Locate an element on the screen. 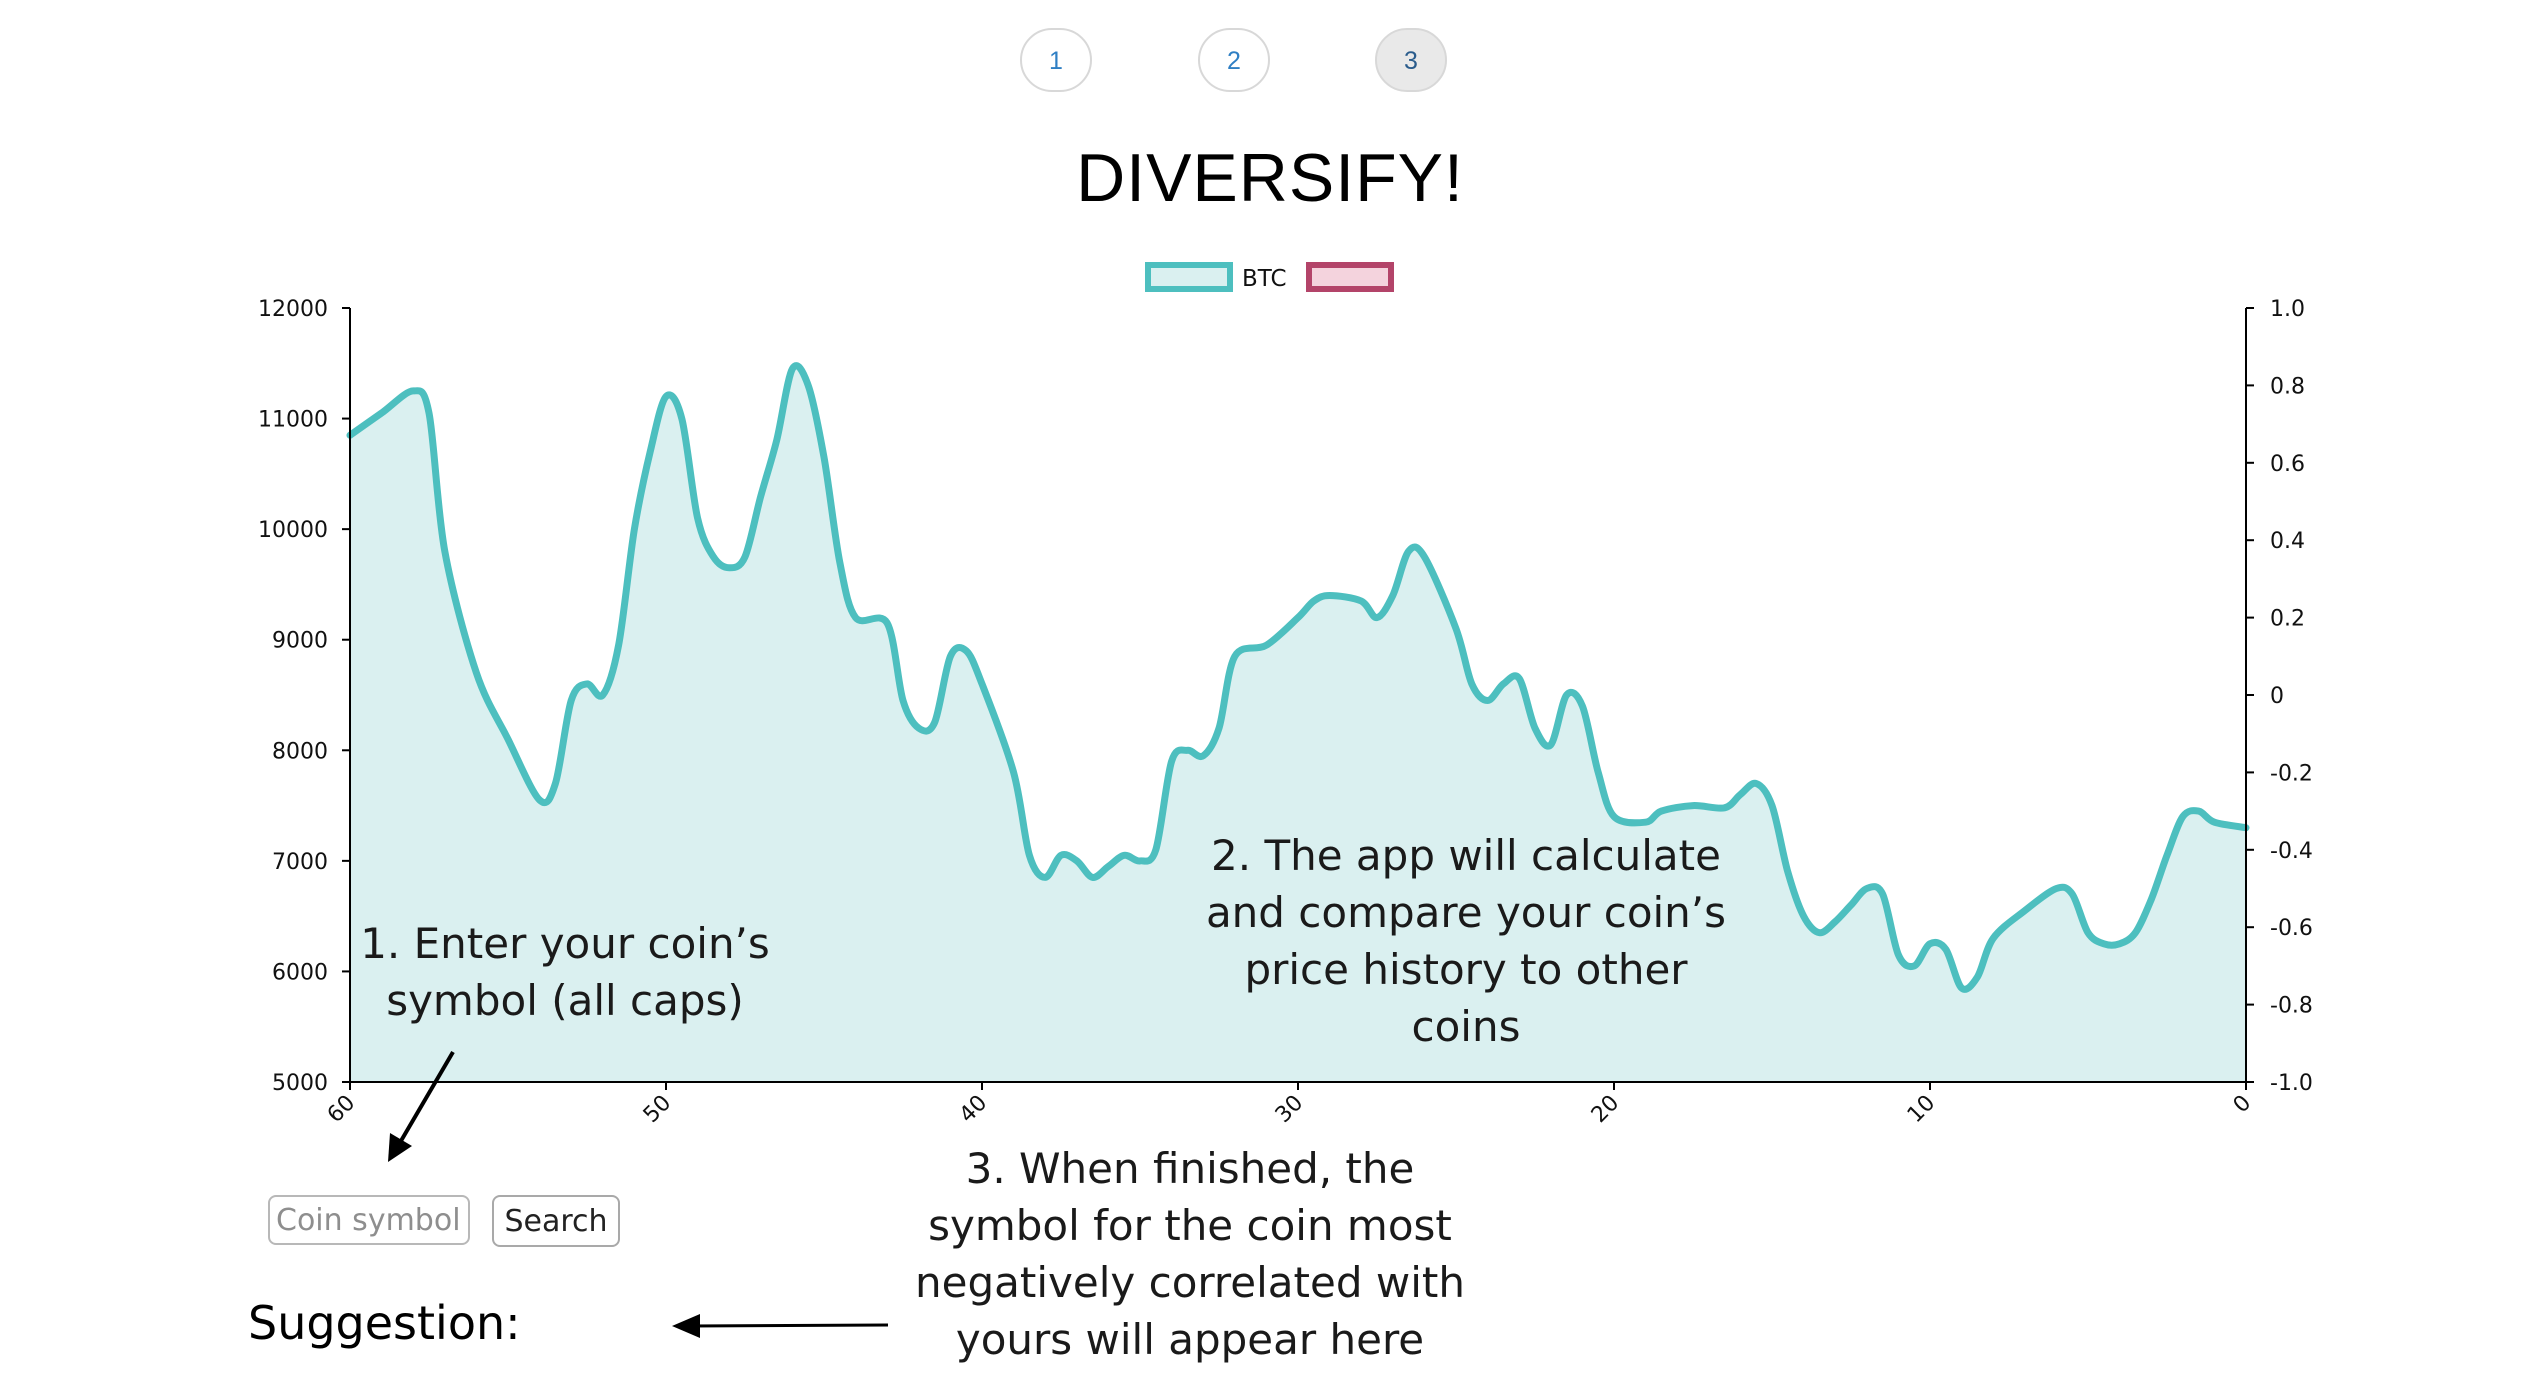 Image resolution: width=2540 pixels, height=1382 pixels. right-tick-label: 0.8 is located at coordinates (2287, 386).